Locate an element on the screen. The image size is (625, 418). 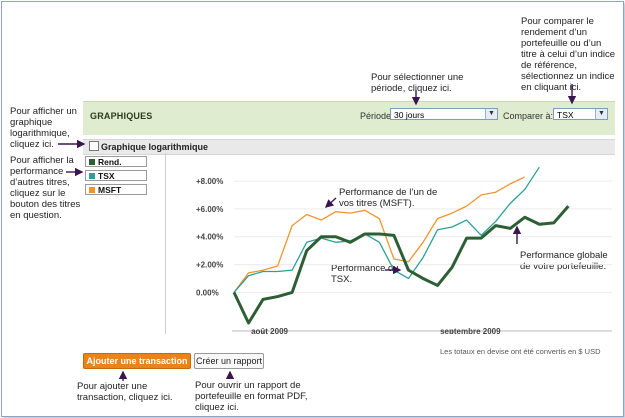
panel-title: GRAPHIQUES is located at coordinates (121, 116).